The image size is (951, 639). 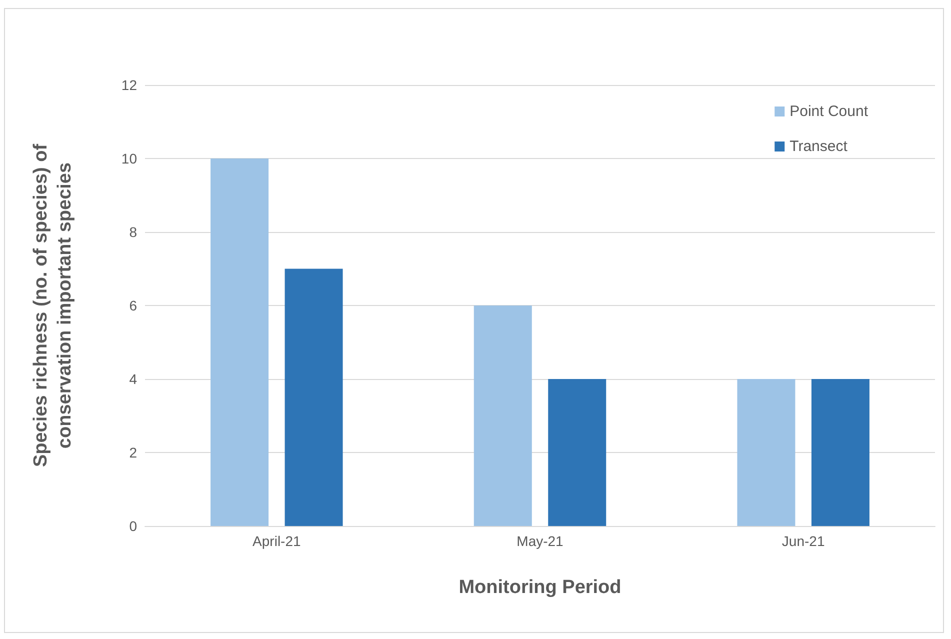 What do you see at coordinates (803, 541) in the screenshot?
I see `x-tick-label: Jun-21` at bounding box center [803, 541].